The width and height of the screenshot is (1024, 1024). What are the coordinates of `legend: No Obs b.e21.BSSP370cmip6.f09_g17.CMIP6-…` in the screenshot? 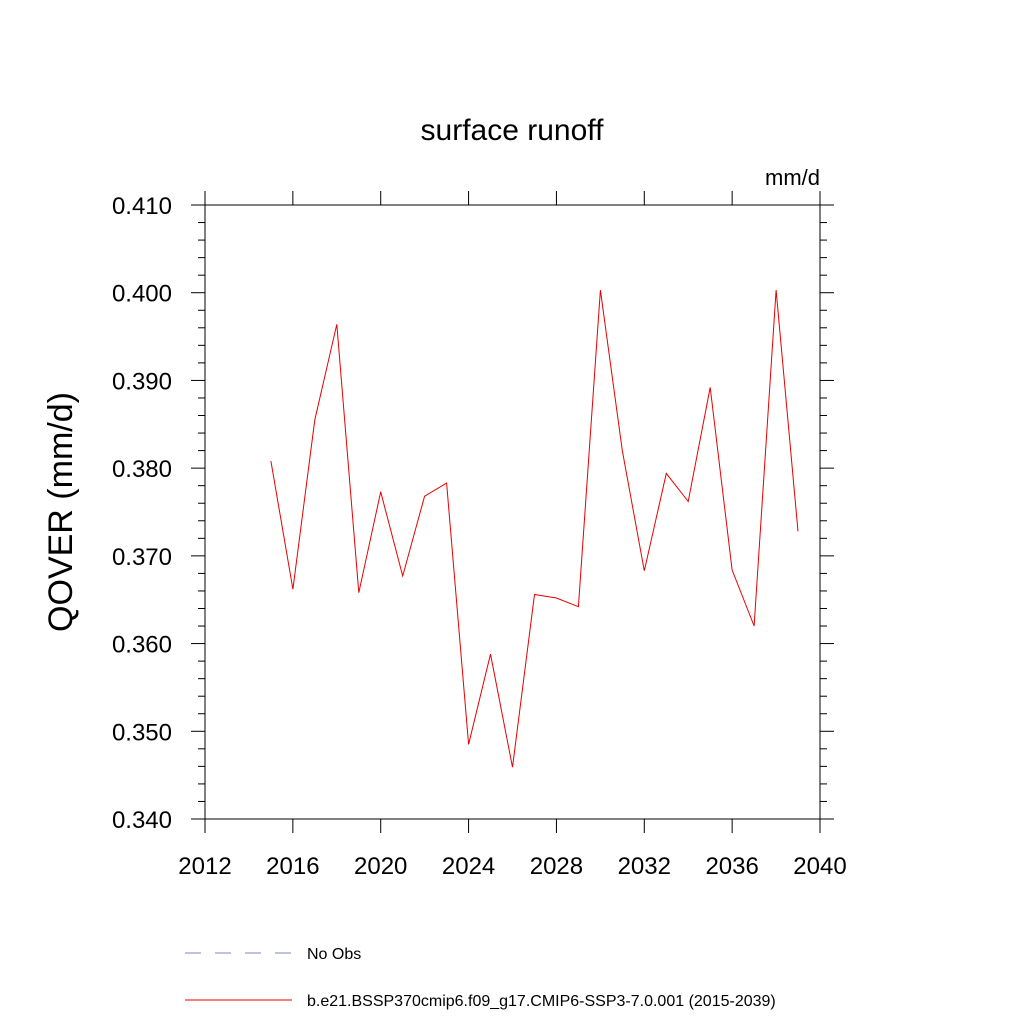 It's located at (480, 978).